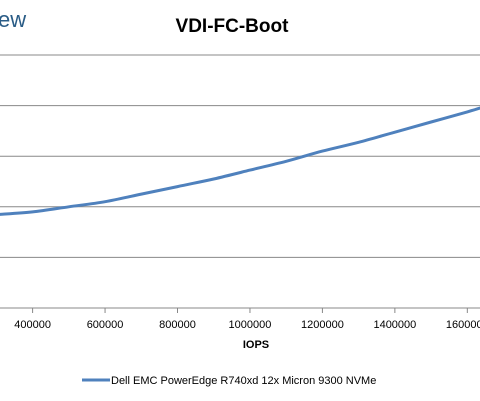 The width and height of the screenshot is (480, 401). I want to click on x-tick-label: 1000000, so click(250, 325).